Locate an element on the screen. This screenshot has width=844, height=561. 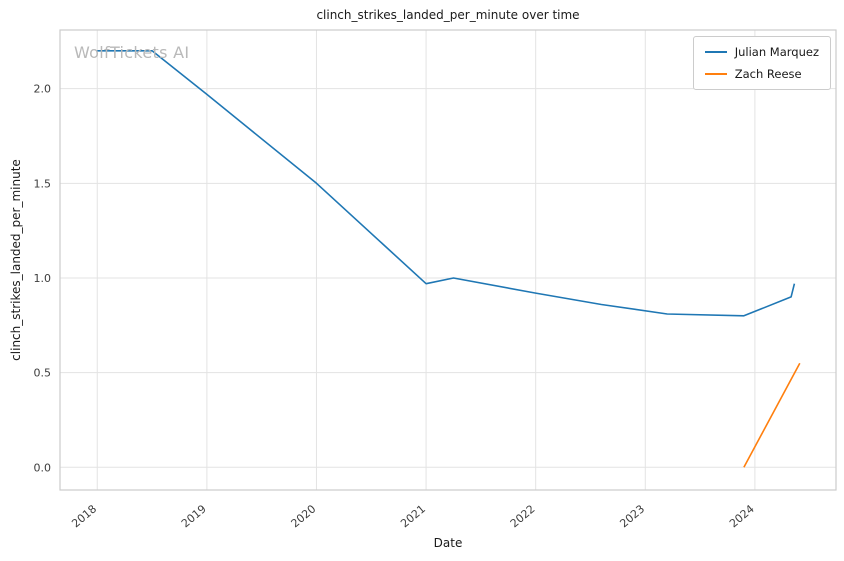
y-tick-label: 2.0 is located at coordinates (43, 89).